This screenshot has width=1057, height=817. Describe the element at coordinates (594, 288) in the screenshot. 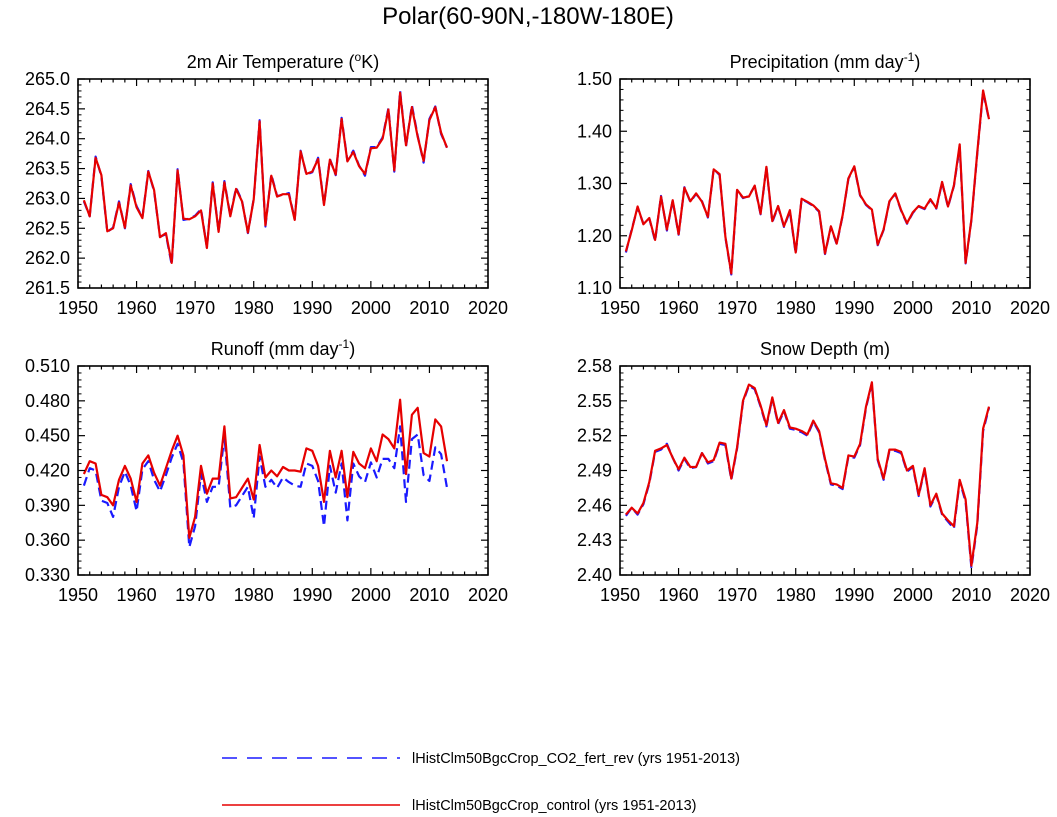

I see `y-tick-label: 1.10` at that location.